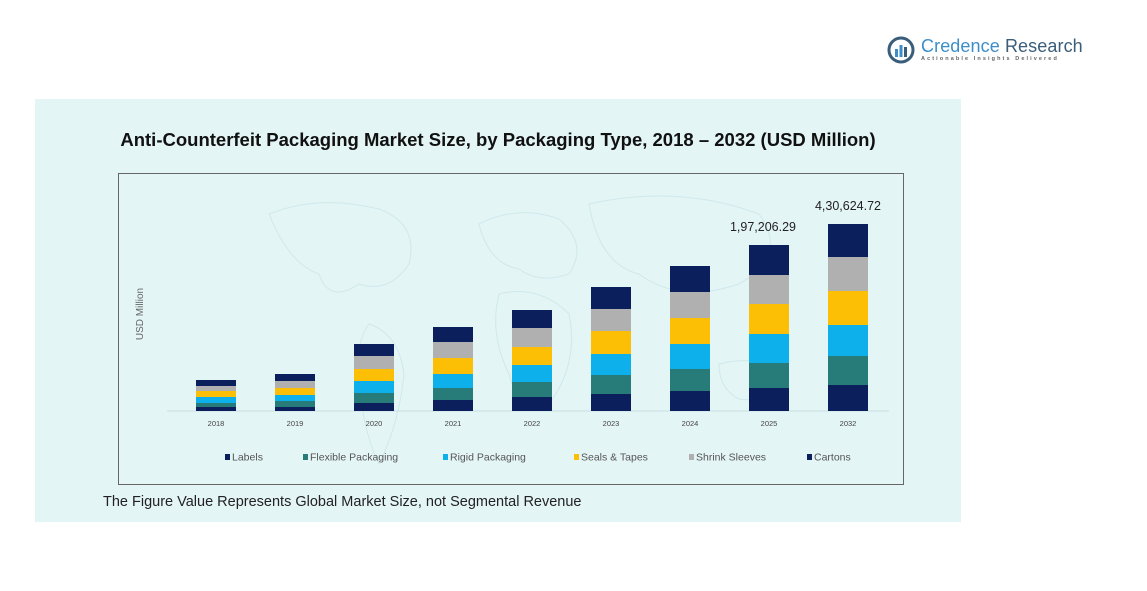 This screenshot has width=1147, height=591. I want to click on bar-segment-shrink-sleeves-2018, so click(216, 388).